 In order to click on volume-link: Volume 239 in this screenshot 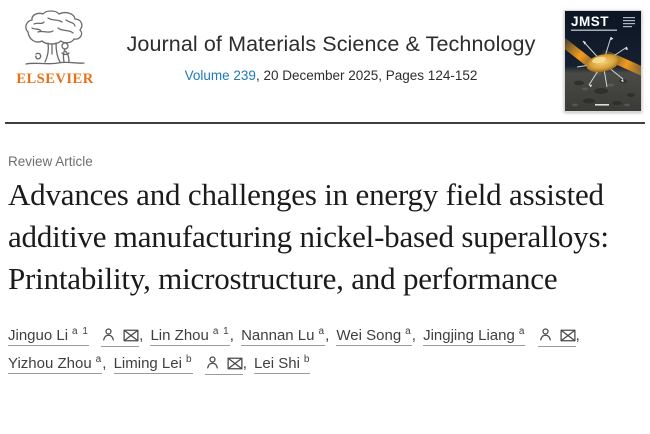, I will do `click(220, 75)`.